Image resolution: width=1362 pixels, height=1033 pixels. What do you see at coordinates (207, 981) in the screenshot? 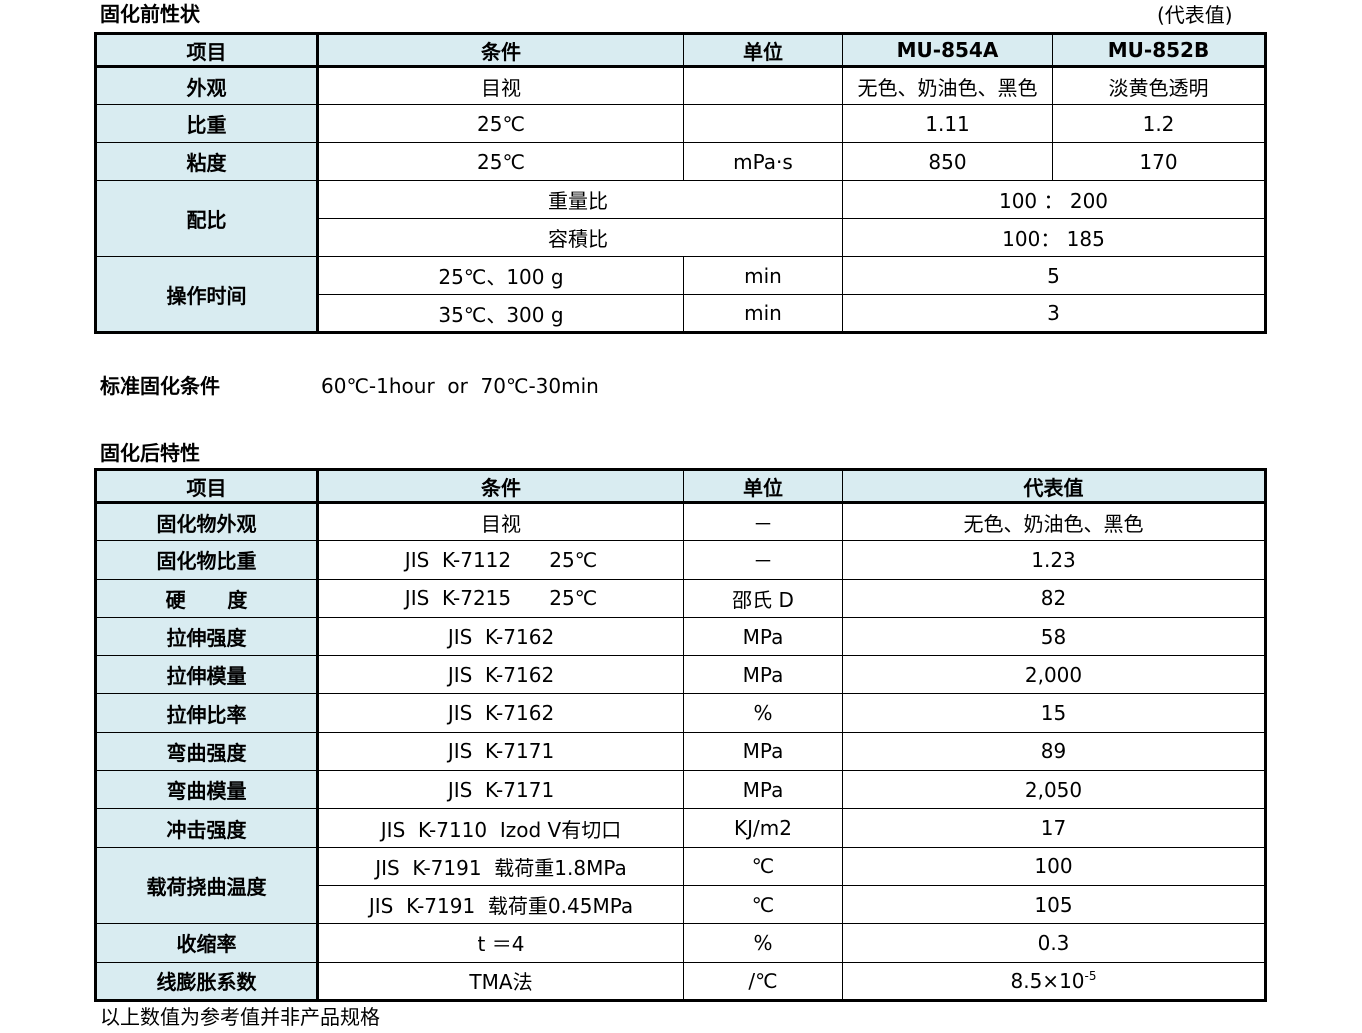
I see `row-label: 线膨胀系数` at bounding box center [207, 981].